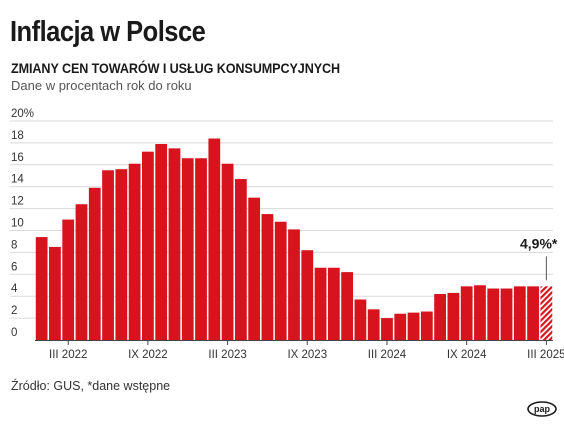 The width and height of the screenshot is (564, 429). Describe the element at coordinates (14, 289) in the screenshot. I see `y-tick-label: 4` at that location.